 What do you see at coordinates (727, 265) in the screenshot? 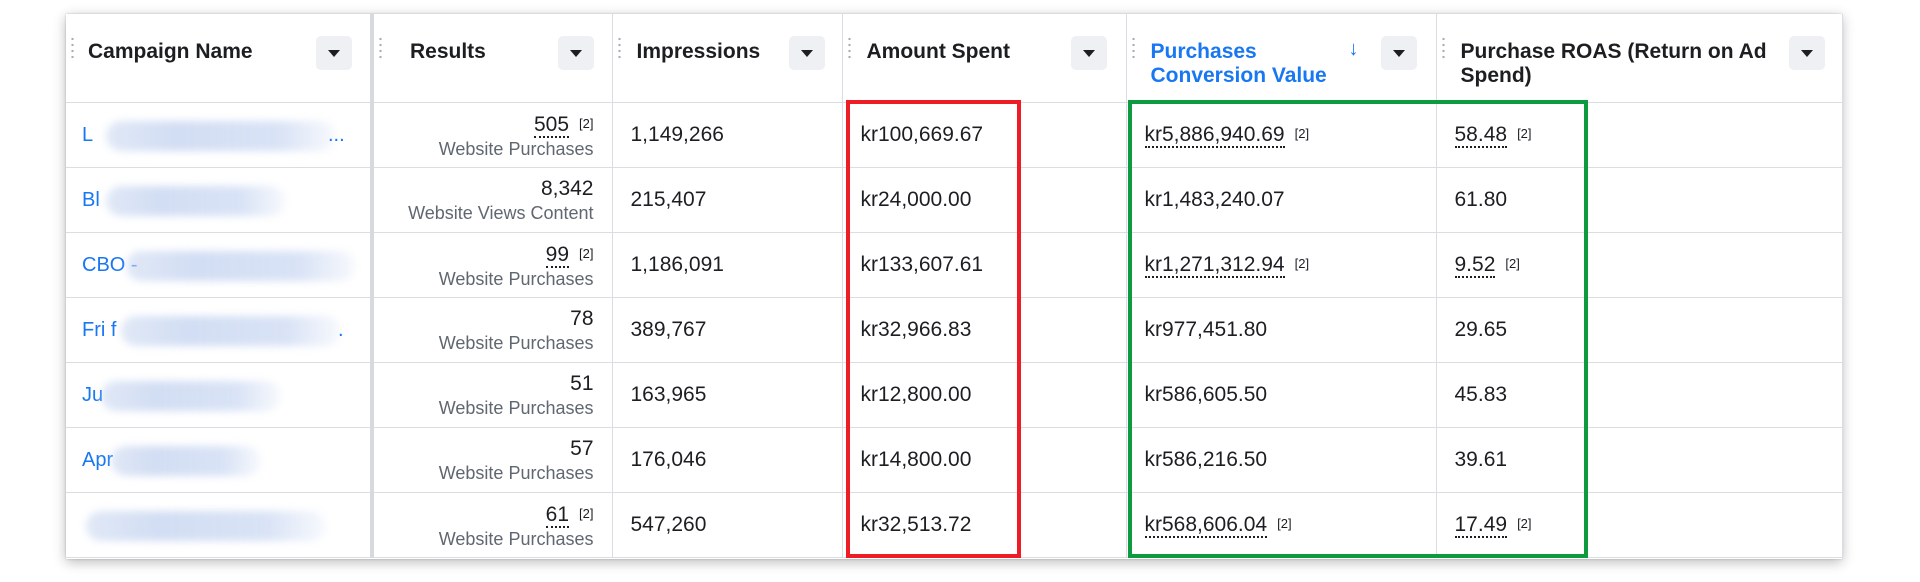
I see `impressions-cell: 1,186,091` at bounding box center [727, 265].